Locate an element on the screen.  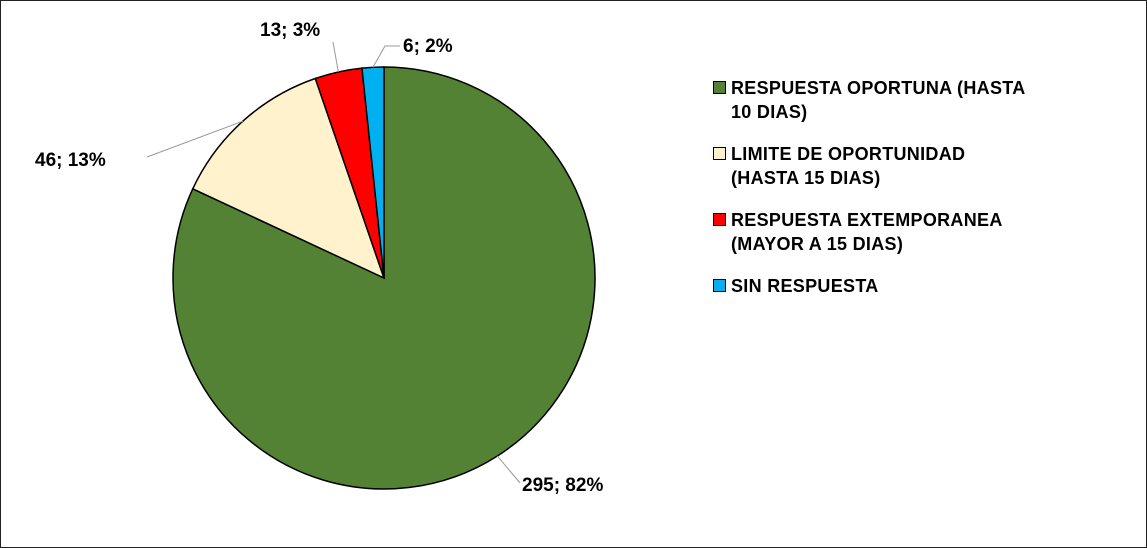
leader-line-limite-oportunidad is located at coordinates (194, 139).